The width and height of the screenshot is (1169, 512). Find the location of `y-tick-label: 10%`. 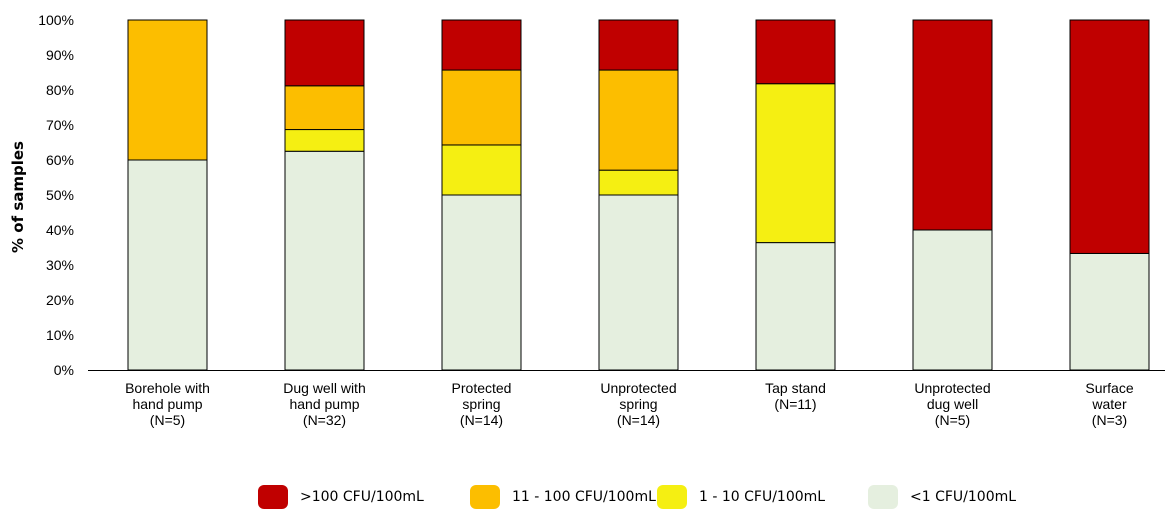

y-tick-label: 10% is located at coordinates (60, 335).